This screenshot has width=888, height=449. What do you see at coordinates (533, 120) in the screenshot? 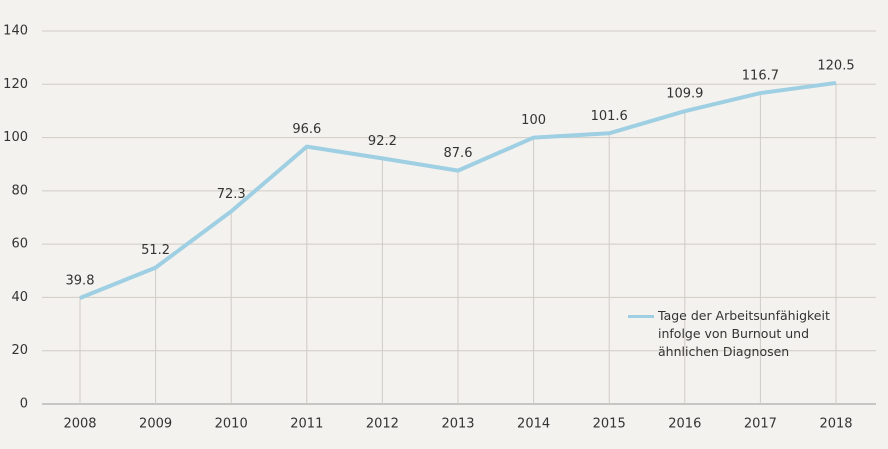
I see `data-label: 100` at bounding box center [533, 120].